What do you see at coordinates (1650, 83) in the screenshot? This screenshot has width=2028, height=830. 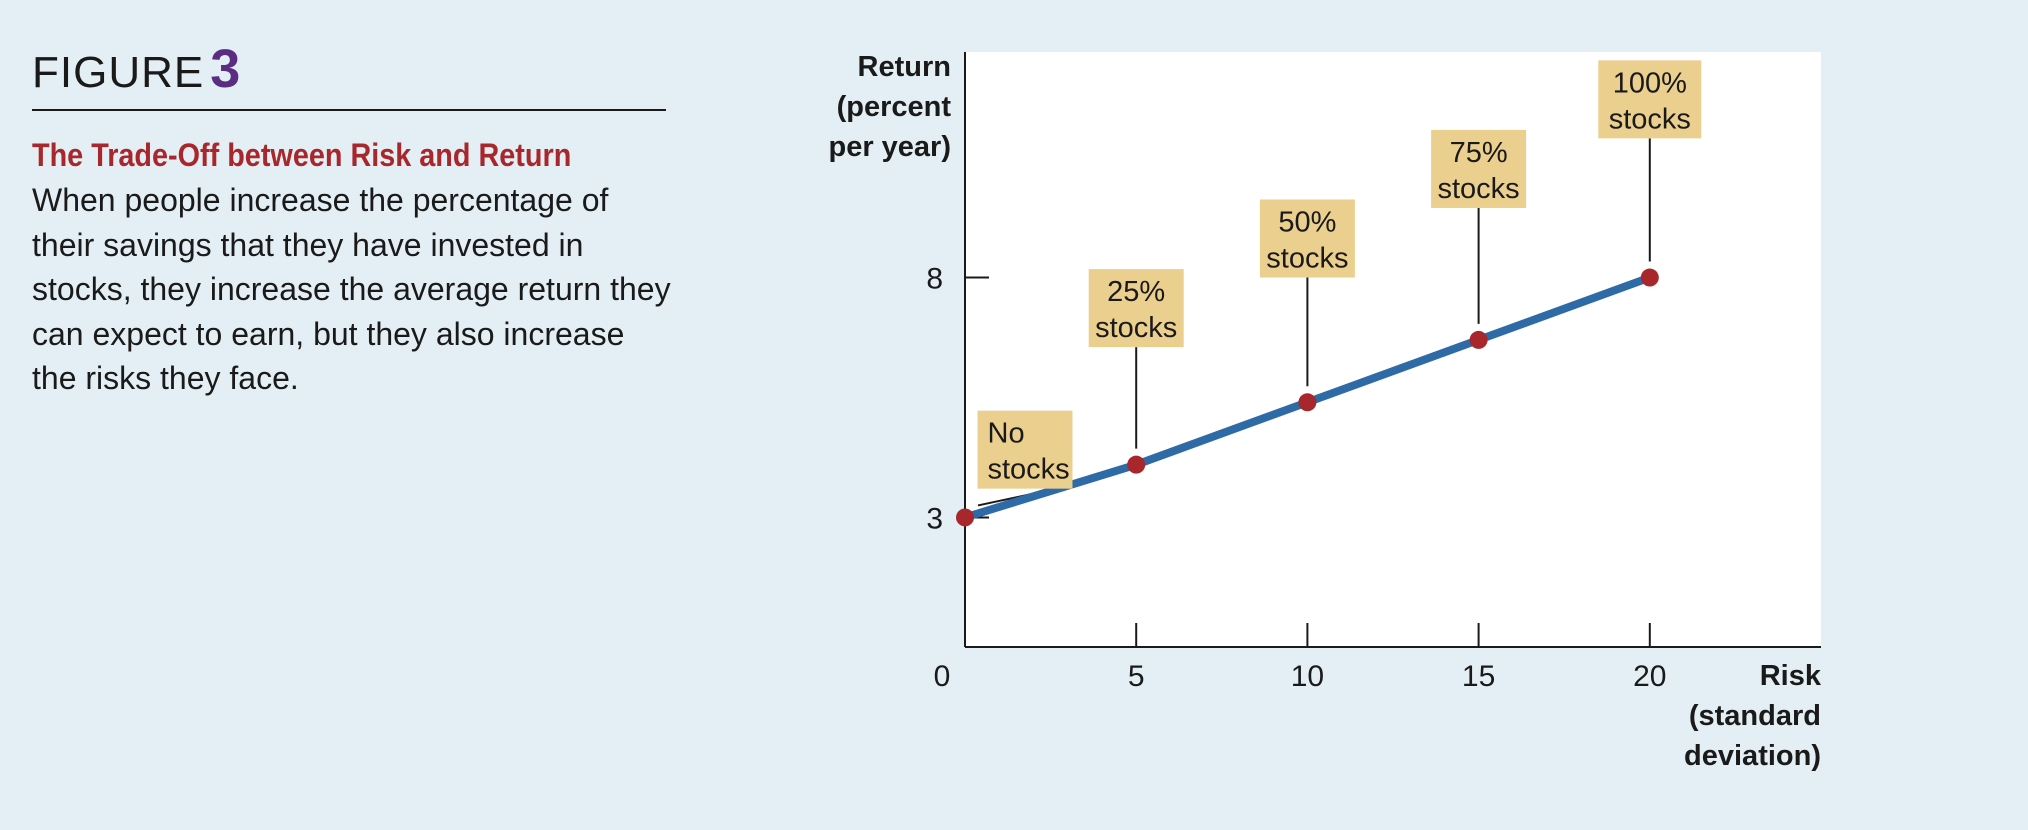 I see `point-label-text-4-0: 100%` at bounding box center [1650, 83].